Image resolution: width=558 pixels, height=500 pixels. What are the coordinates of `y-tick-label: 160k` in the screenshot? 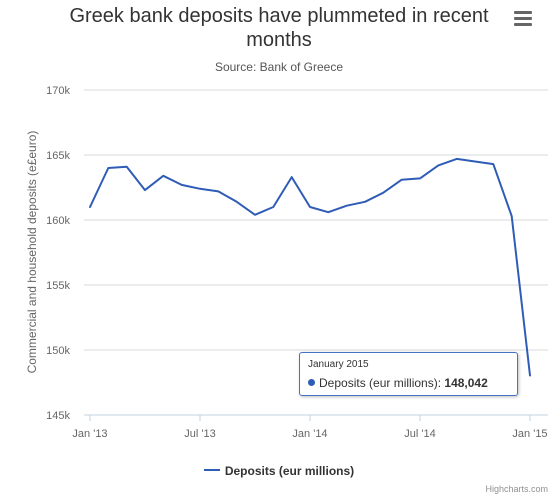 It's located at (58, 221).